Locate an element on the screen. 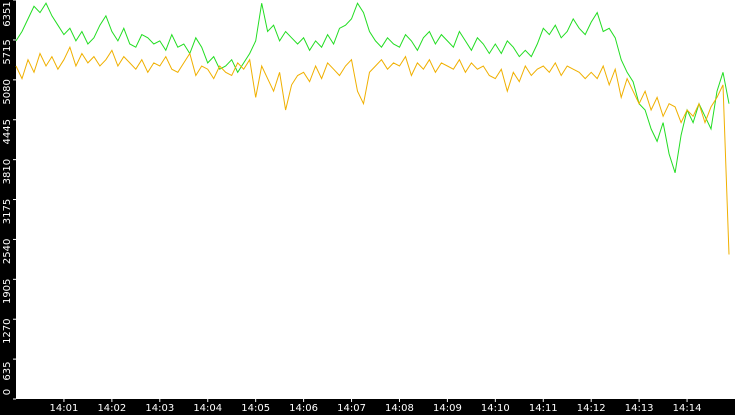  x-tick-label: 14:07 is located at coordinates (351, 408).